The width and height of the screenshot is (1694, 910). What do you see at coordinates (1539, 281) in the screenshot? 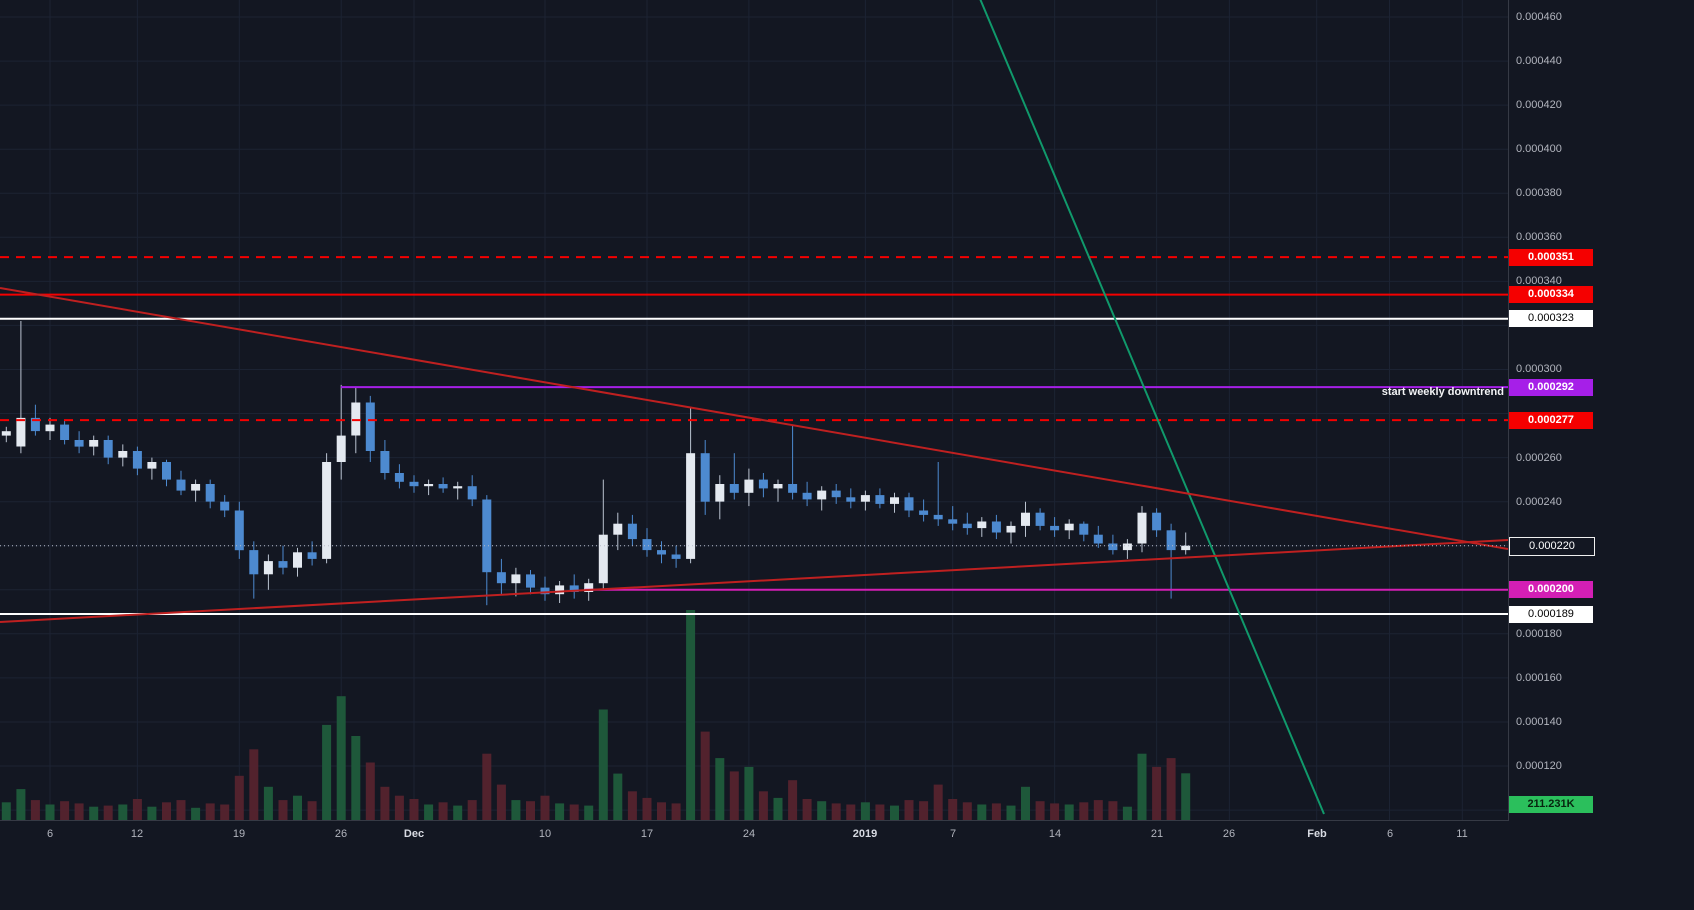
I see `price-axis-label: 0.000340` at bounding box center [1539, 281].